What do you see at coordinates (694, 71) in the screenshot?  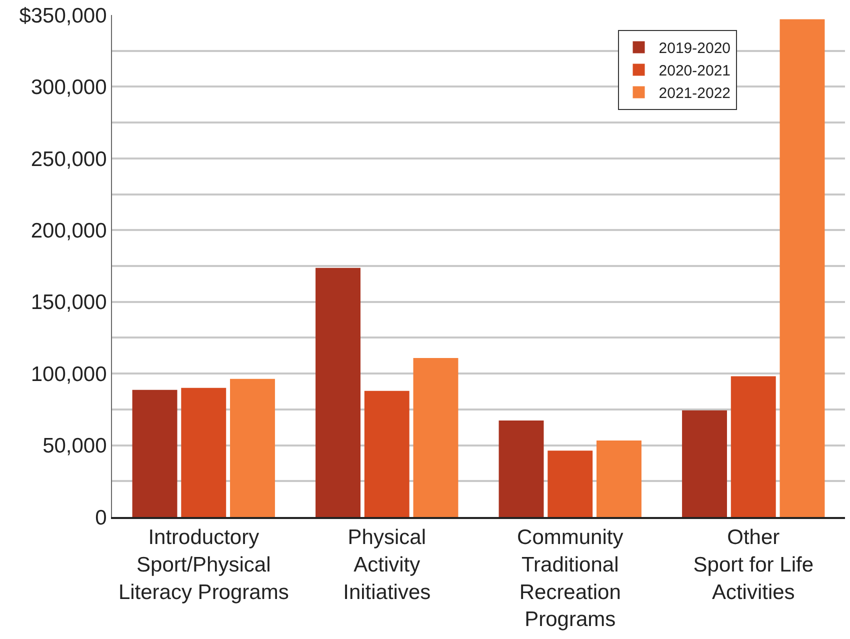 I see `legend-label: 2020-2021` at bounding box center [694, 71].